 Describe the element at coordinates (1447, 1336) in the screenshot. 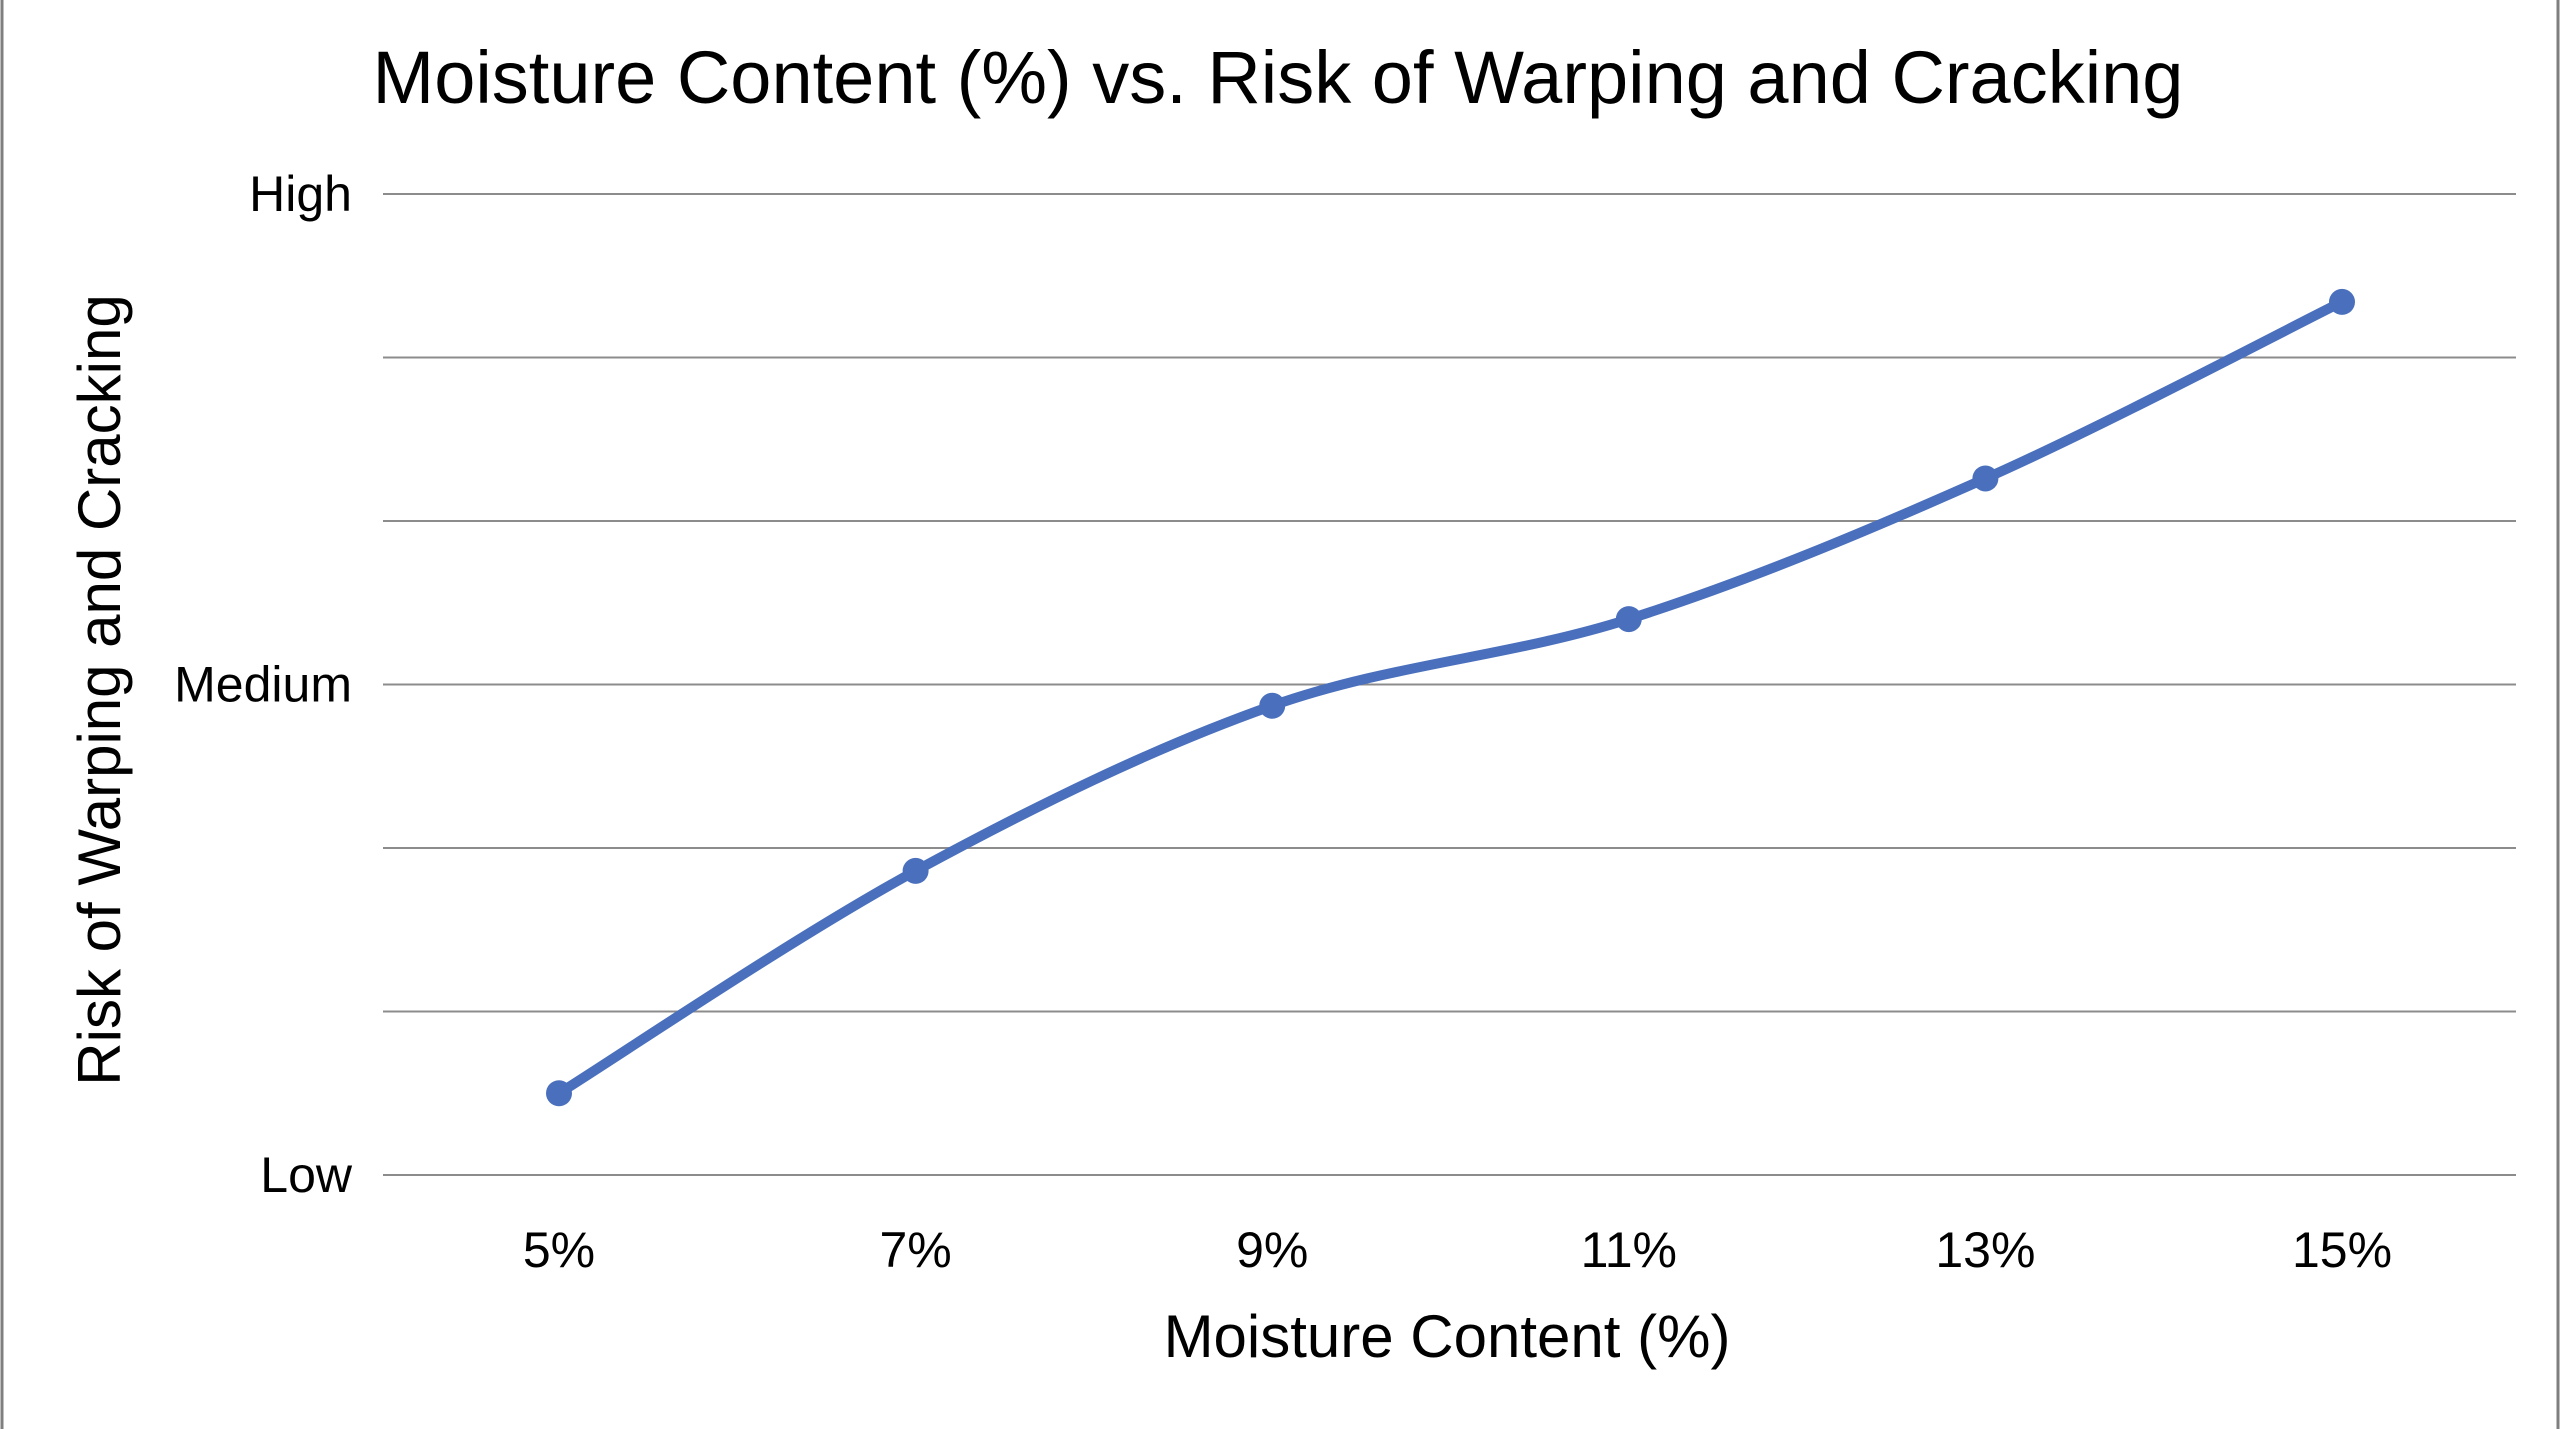

I see `x-axis-title: Moisture Content (%)` at that location.